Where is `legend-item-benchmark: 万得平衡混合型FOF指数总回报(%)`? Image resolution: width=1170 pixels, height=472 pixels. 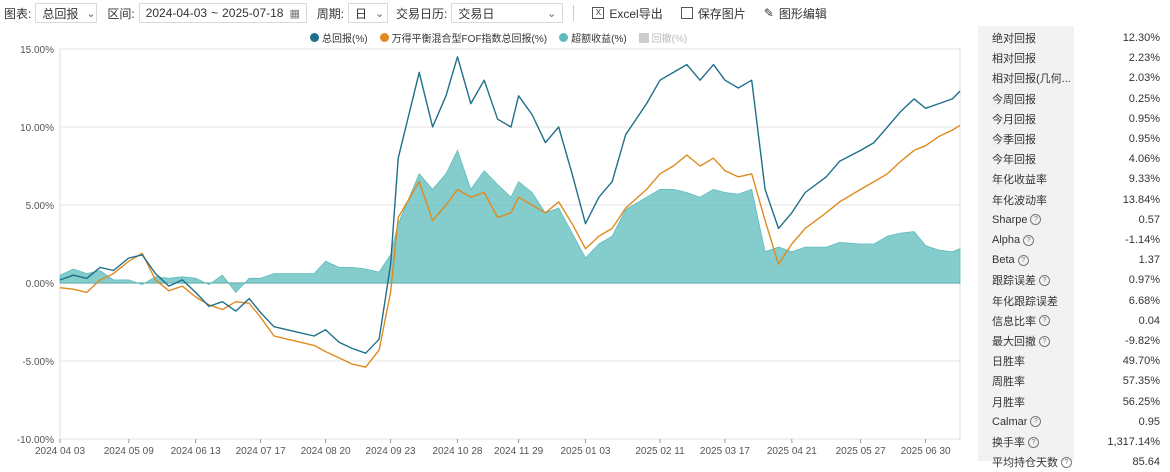 legend-item-benchmark: 万得平衡混合型FOF指数总回报(%) is located at coordinates (463, 37).